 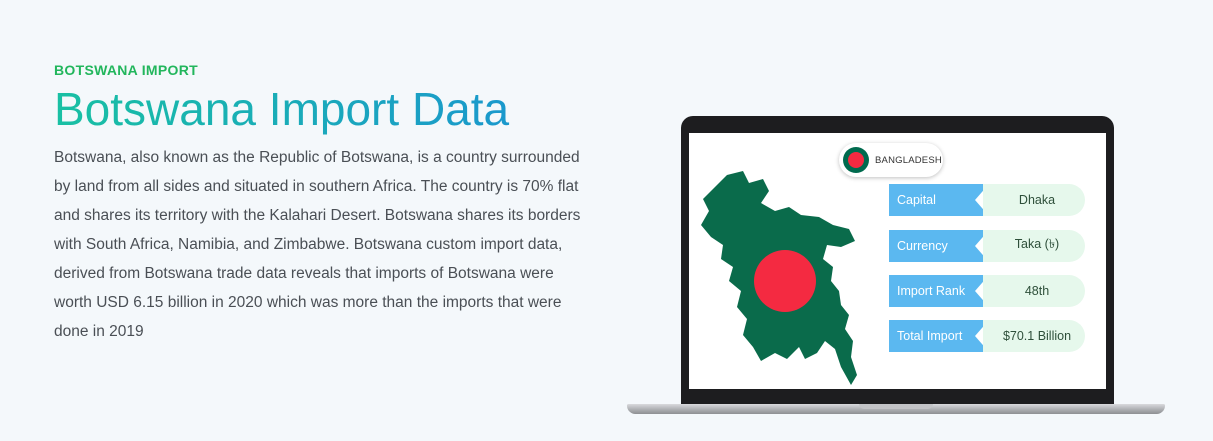 What do you see at coordinates (1034, 200) in the screenshot?
I see `info-value: Dhaka` at bounding box center [1034, 200].